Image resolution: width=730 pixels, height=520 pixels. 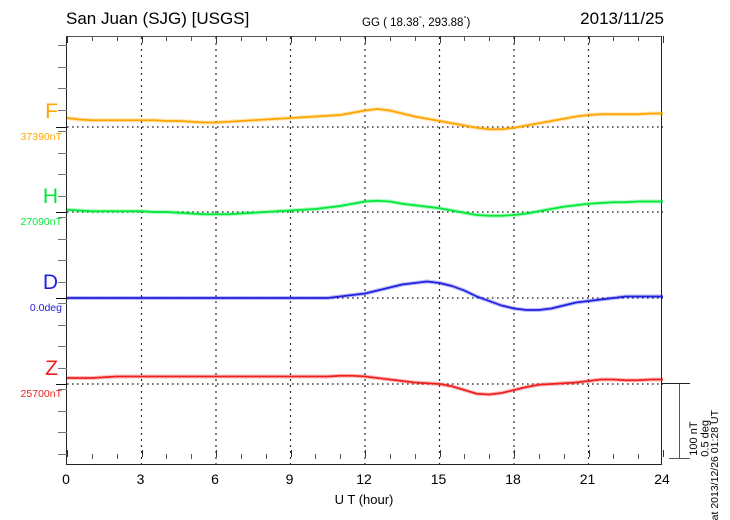 What do you see at coordinates (438, 479) in the screenshot?
I see `x-axis-label-15: 15` at bounding box center [438, 479].